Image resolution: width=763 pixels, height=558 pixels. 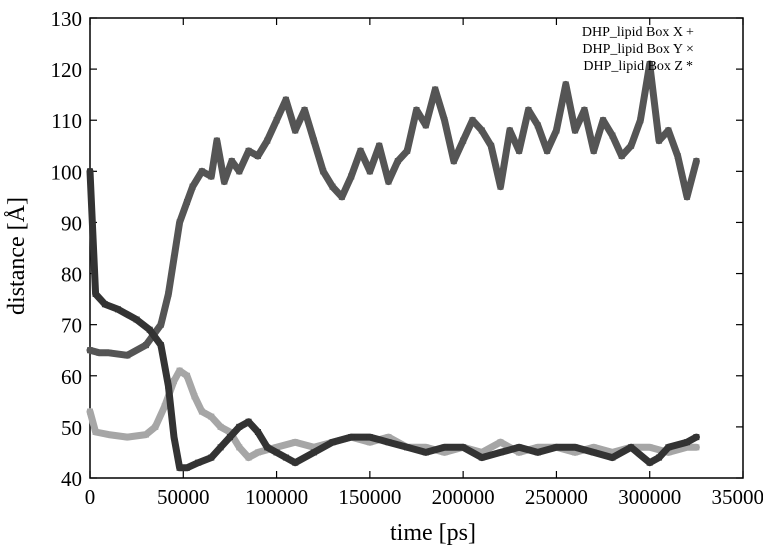 I want to click on legend-label: DHP_lipid Box Z, so click(x=633, y=66).